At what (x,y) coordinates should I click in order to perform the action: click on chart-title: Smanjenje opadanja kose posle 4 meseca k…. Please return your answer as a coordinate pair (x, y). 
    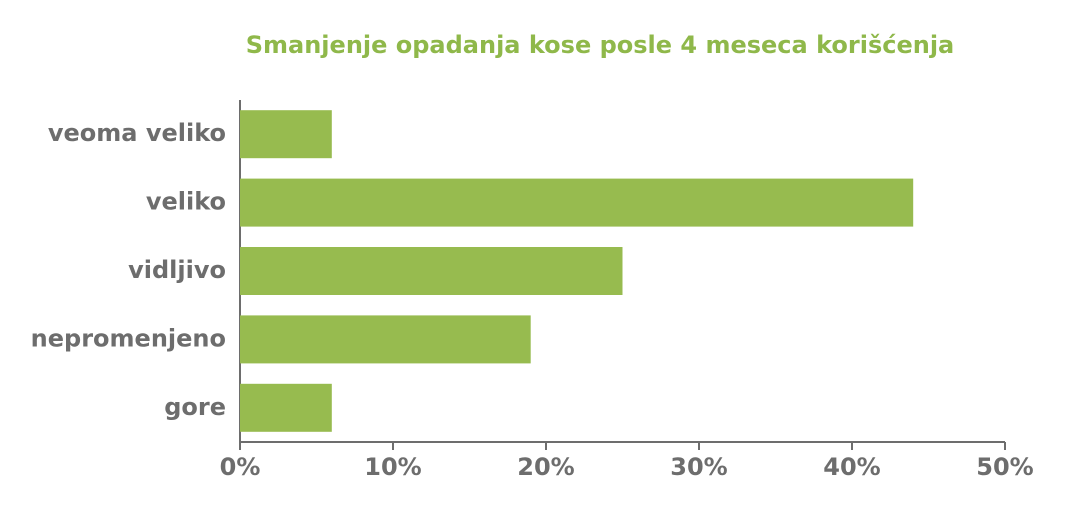
    Looking at the image, I should click on (600, 45).